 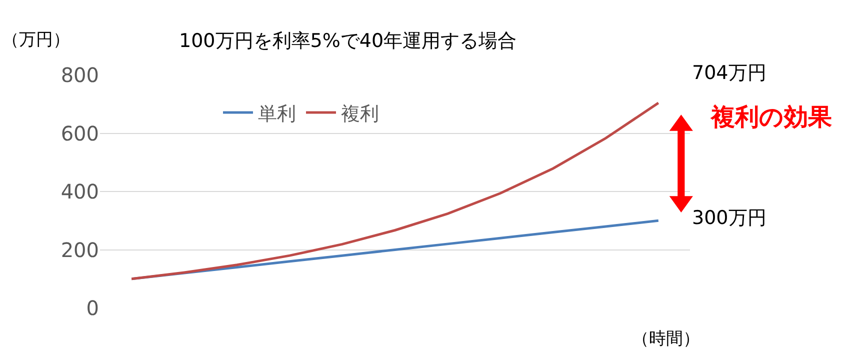 I want to click on y-tick-label: 600, so click(x=79, y=133).